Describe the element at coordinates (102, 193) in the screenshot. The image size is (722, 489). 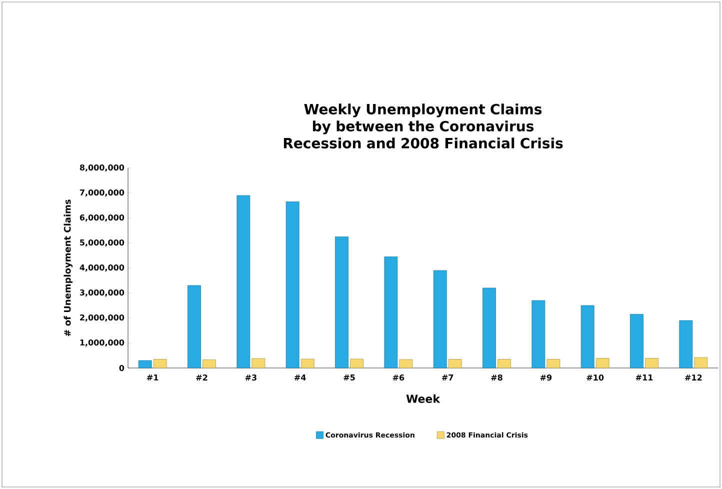
I see `y-tick-label: 7,000,000` at that location.